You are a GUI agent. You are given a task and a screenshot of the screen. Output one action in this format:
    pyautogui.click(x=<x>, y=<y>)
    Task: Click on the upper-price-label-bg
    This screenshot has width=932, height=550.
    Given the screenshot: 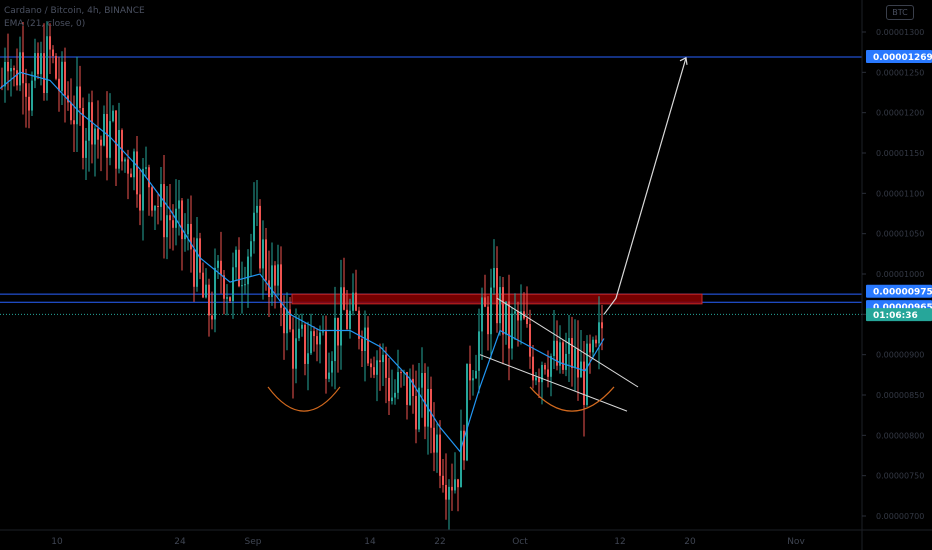 What is the action you would take?
    pyautogui.click(x=899, y=291)
    